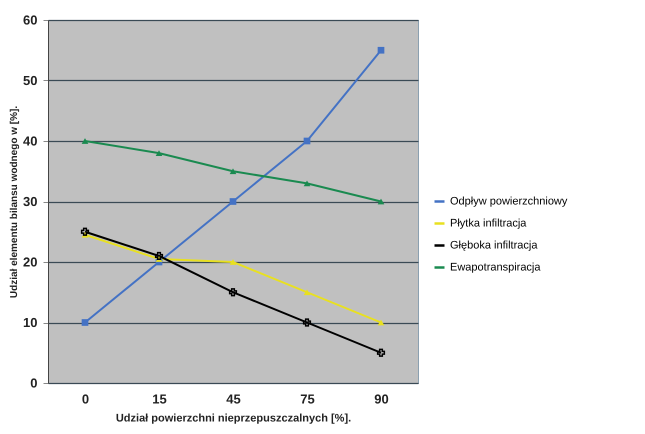  What do you see at coordinates (307, 399) in the screenshot?
I see `x-tick-label: 75` at bounding box center [307, 399].